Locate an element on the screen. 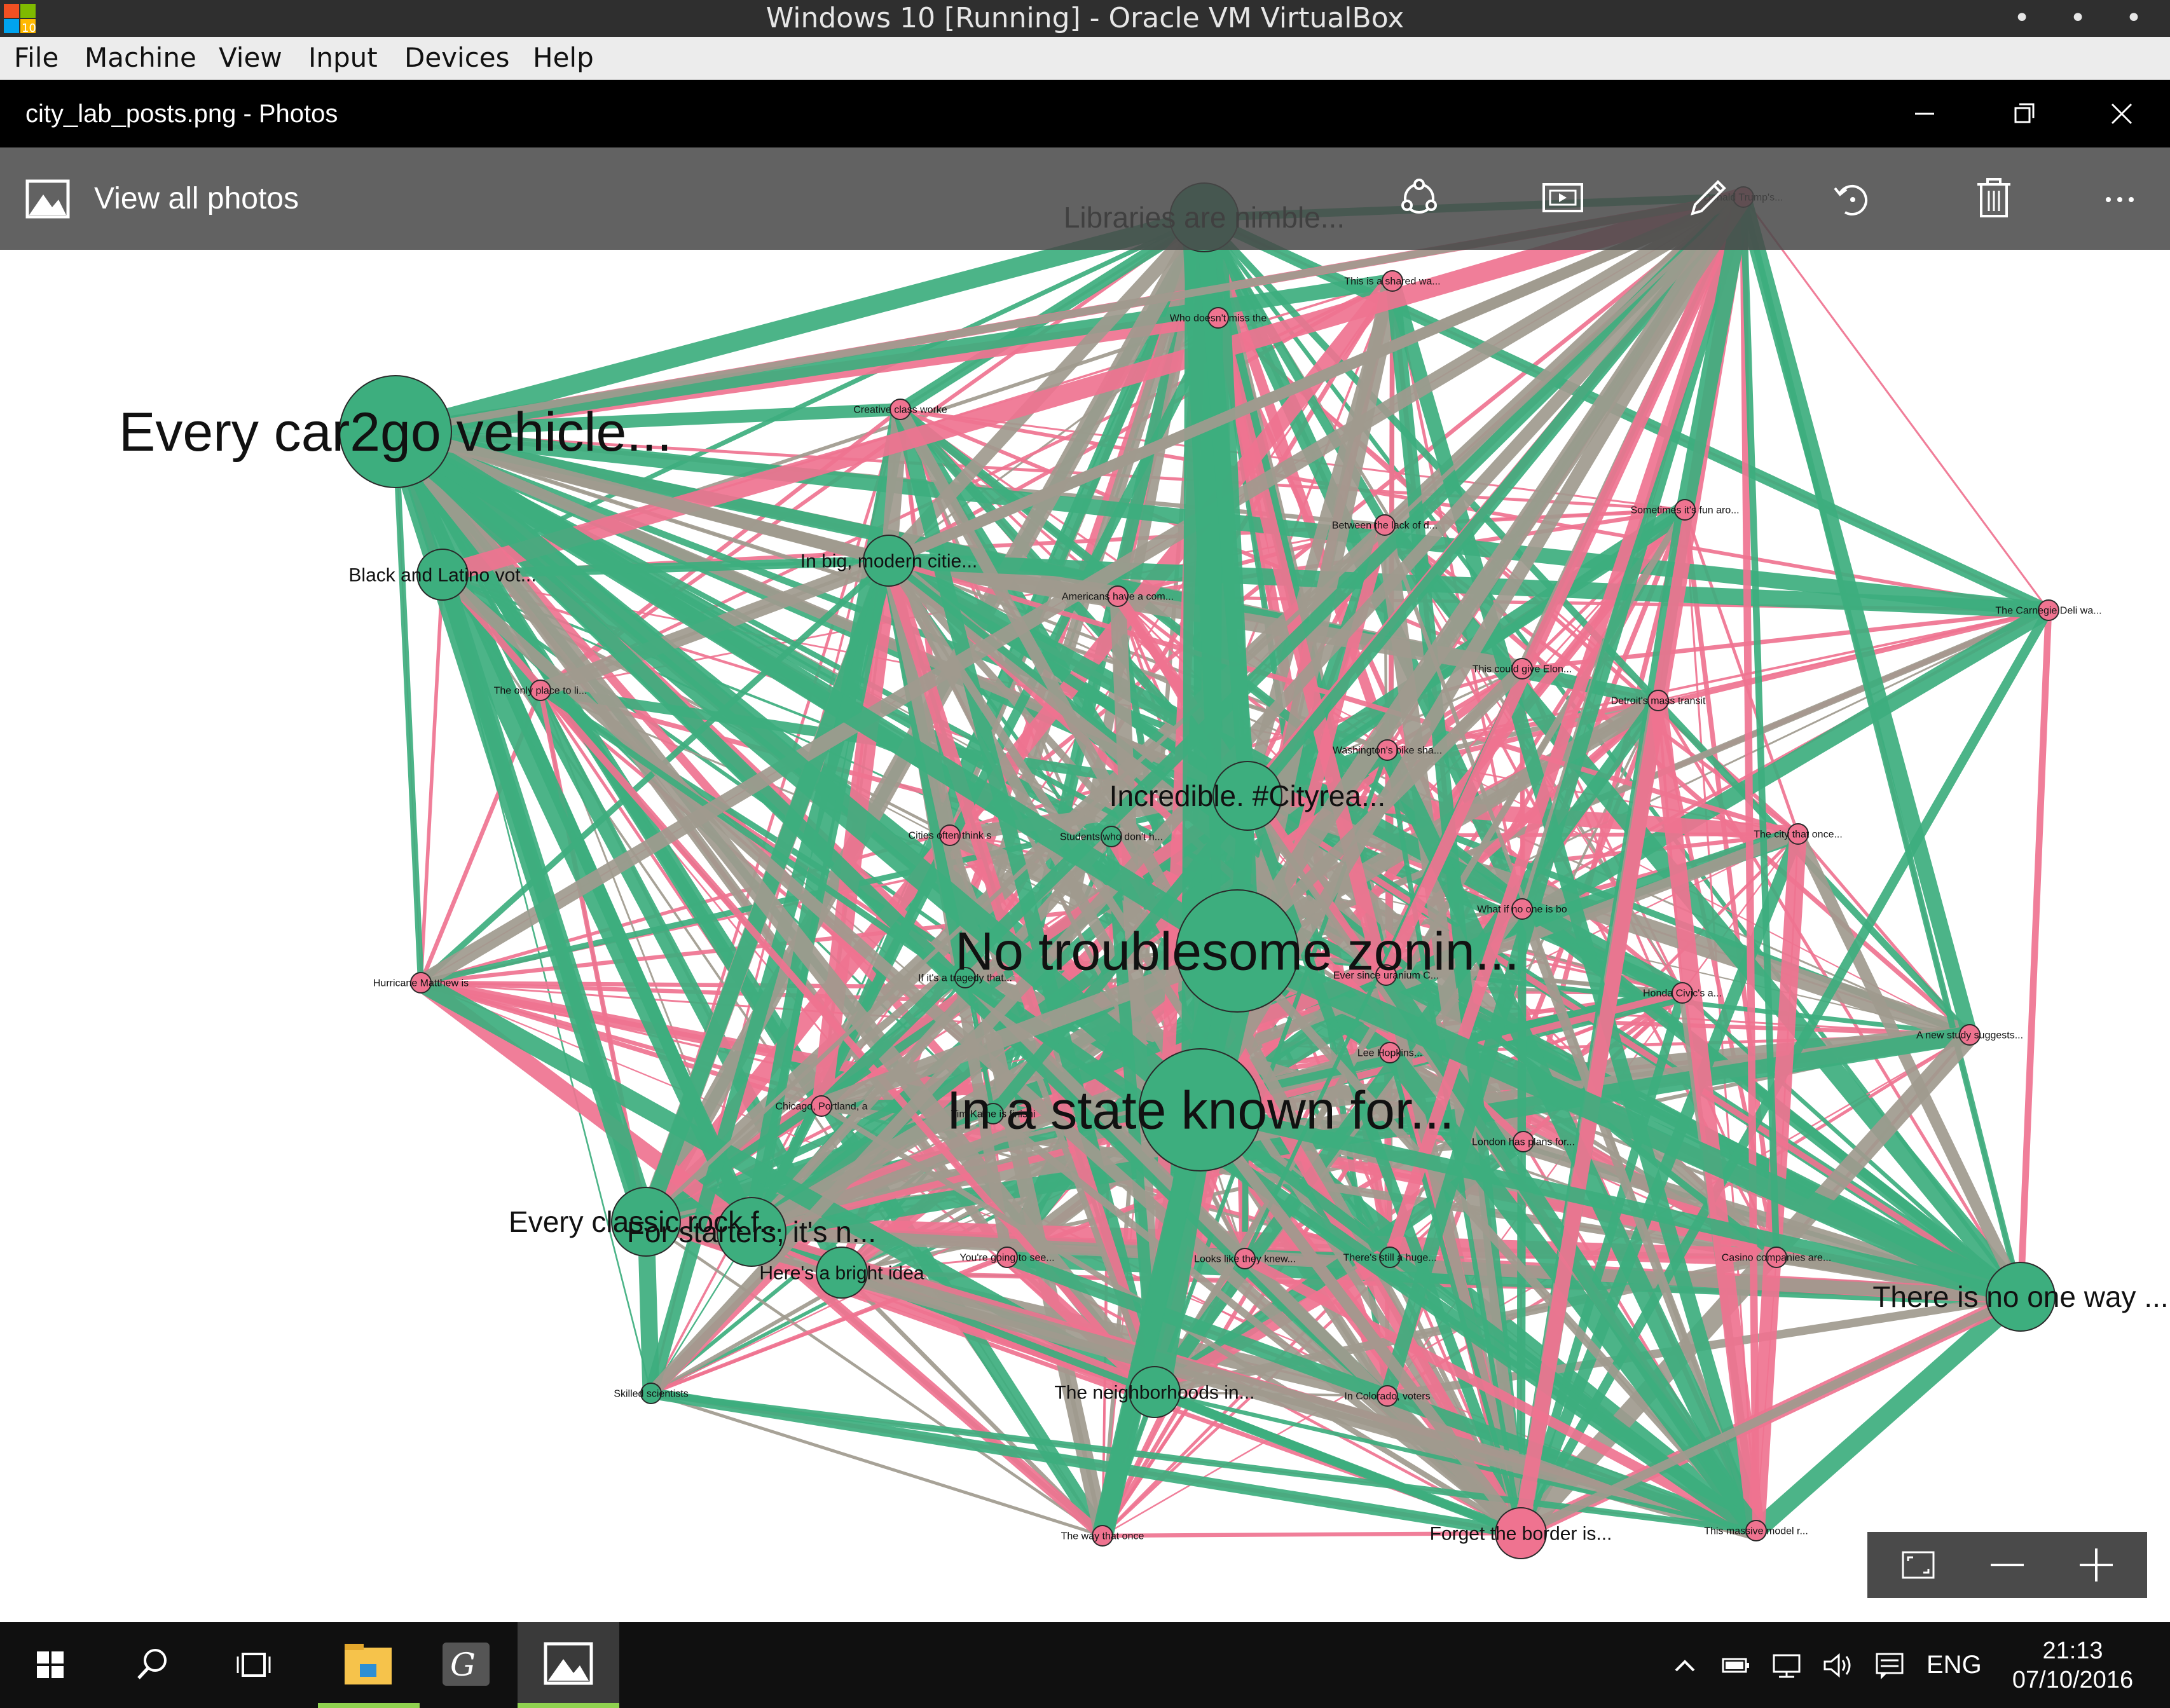 Image resolution: width=2170 pixels, height=1708 pixels. language-indicator: ENG is located at coordinates (1954, 1665).